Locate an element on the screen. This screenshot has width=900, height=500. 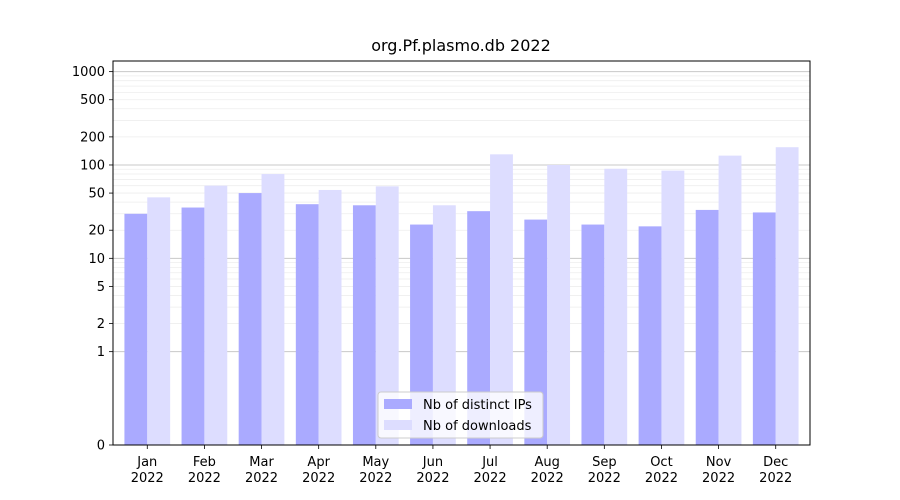
legend-swatch-downloads is located at coordinates (398, 425).